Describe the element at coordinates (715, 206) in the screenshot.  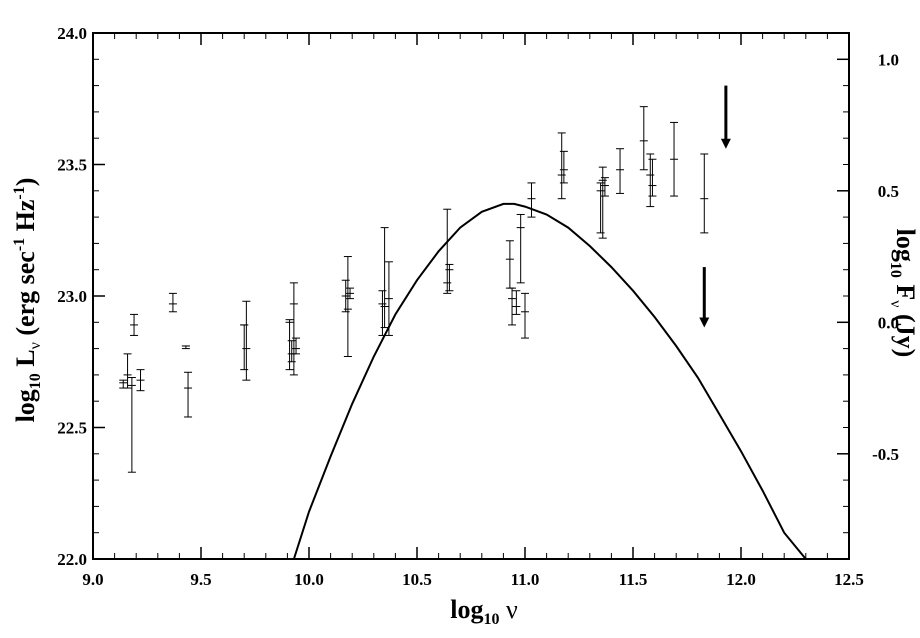
I see `upper-limit-arrows` at that location.